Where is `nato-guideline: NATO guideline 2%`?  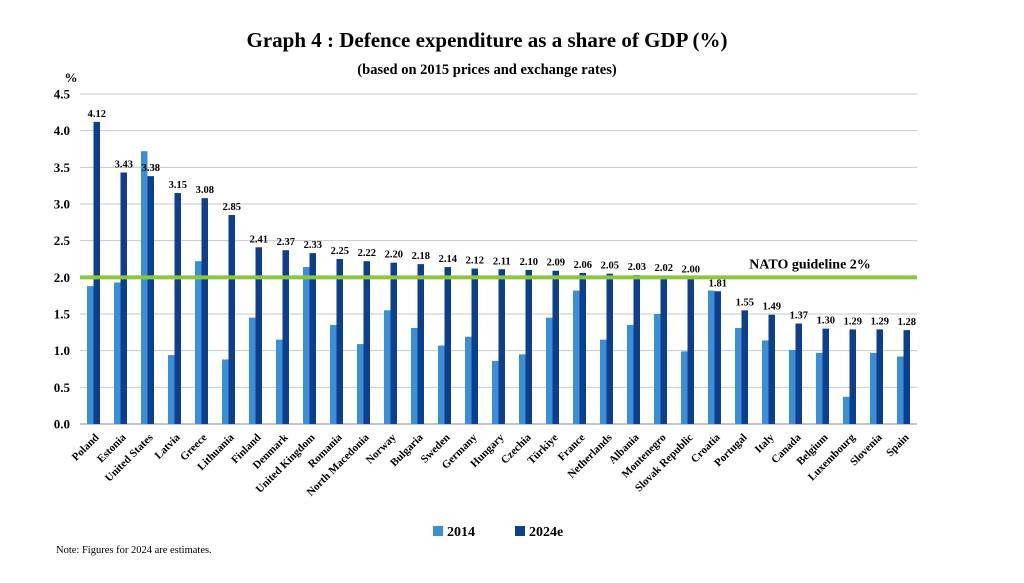
nato-guideline: NATO guideline 2% is located at coordinates (498, 268).